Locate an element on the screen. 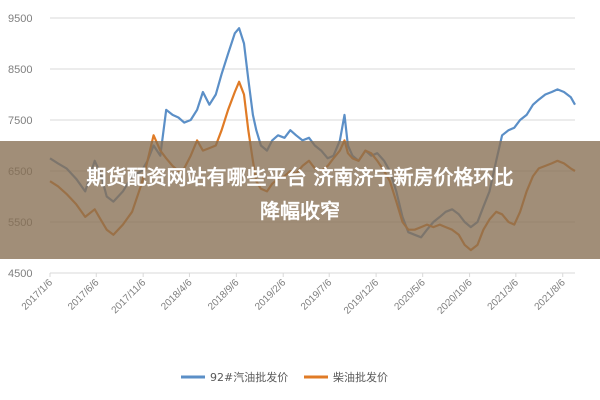 This screenshot has width=600, height=400. x-tick-label: 2017/11/6 is located at coordinates (129, 296).